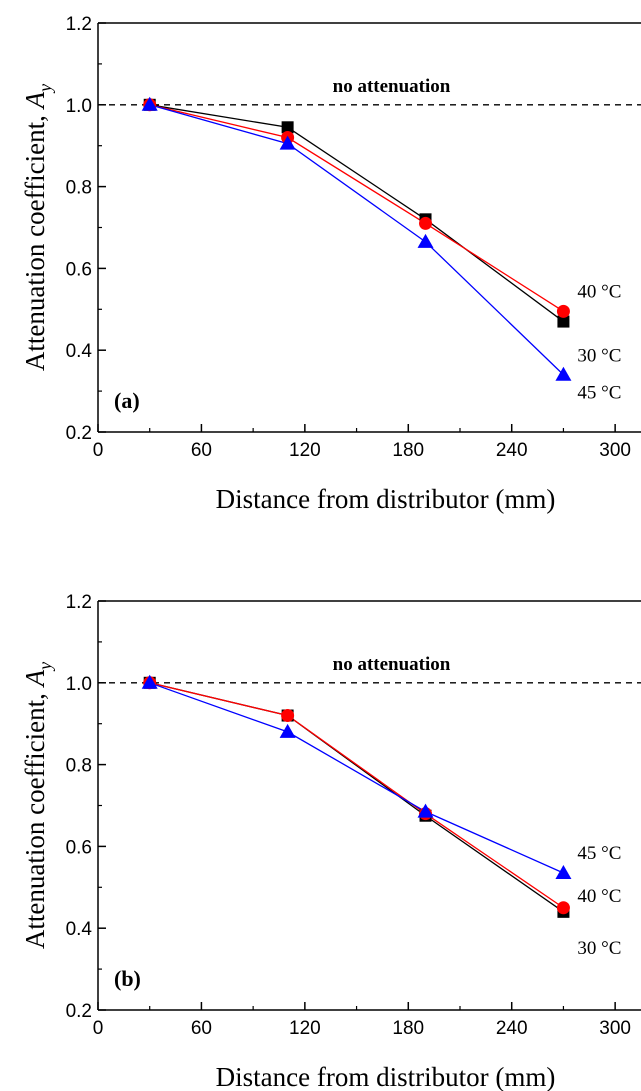  What do you see at coordinates (127, 400) in the screenshot?
I see `panel-label: (a)` at bounding box center [127, 400].